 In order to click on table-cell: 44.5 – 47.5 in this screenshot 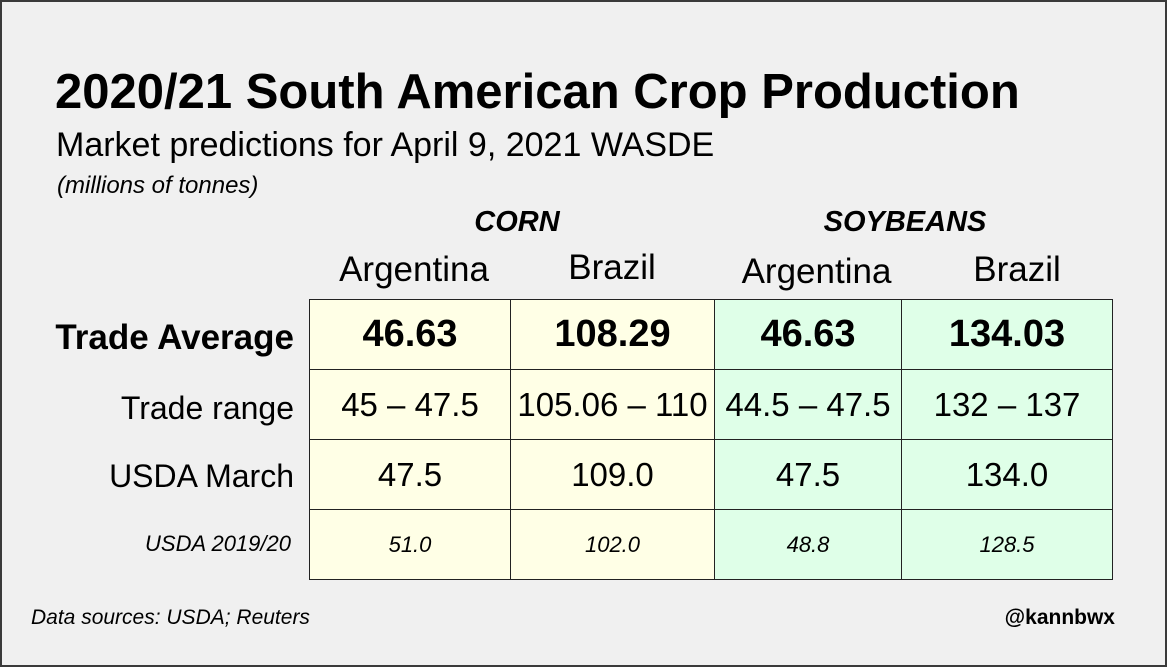, I will do `click(808, 404)`.